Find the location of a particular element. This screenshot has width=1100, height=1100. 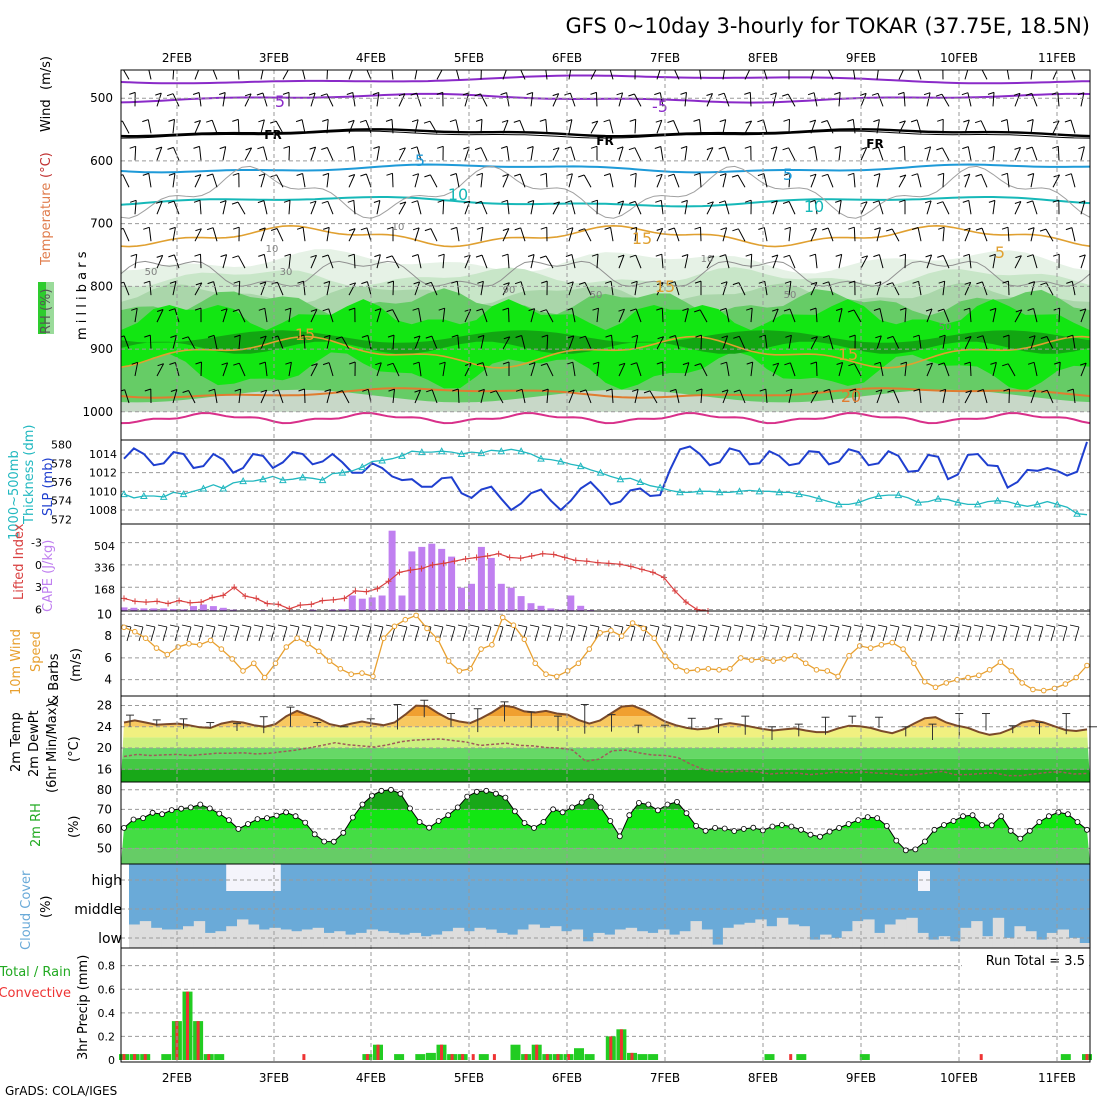

rh-band-dry is located at coordinates (605, 400).